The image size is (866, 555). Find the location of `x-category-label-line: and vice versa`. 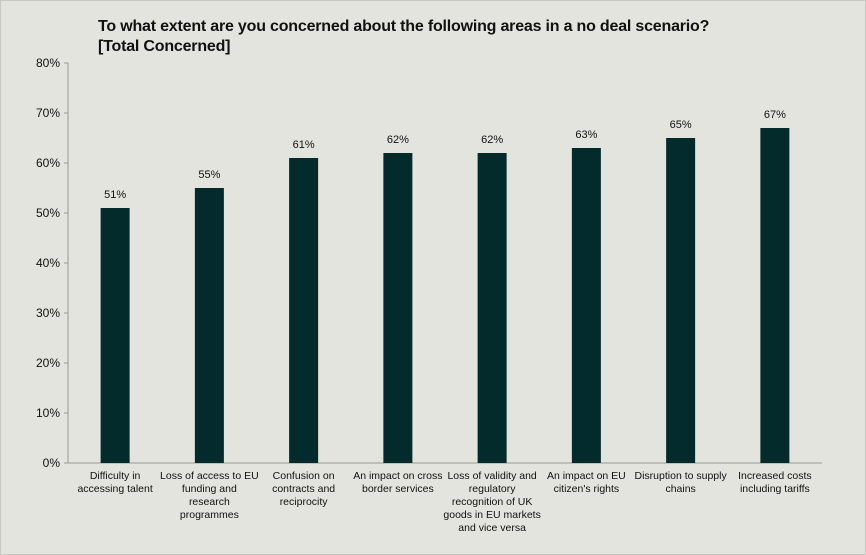

x-category-label-line: and vice versa is located at coordinates (492, 528).